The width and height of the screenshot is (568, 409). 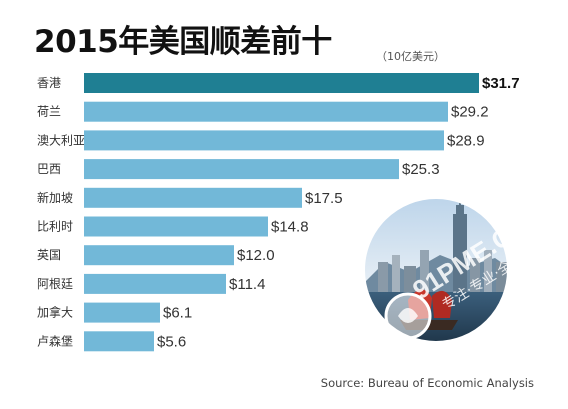 I want to click on chart-title: 2015年美国顺差前十, so click(x=183, y=42).